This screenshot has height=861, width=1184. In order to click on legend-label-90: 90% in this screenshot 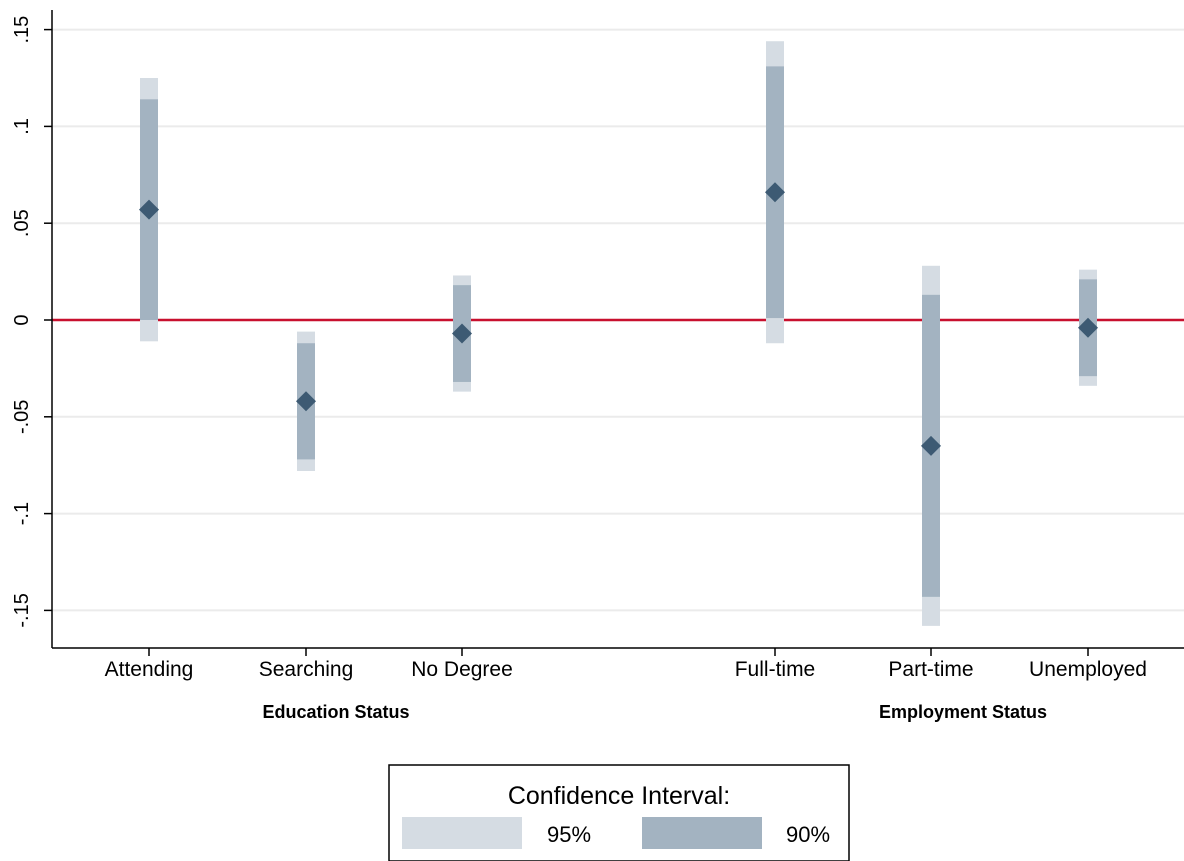, I will do `click(808, 834)`.